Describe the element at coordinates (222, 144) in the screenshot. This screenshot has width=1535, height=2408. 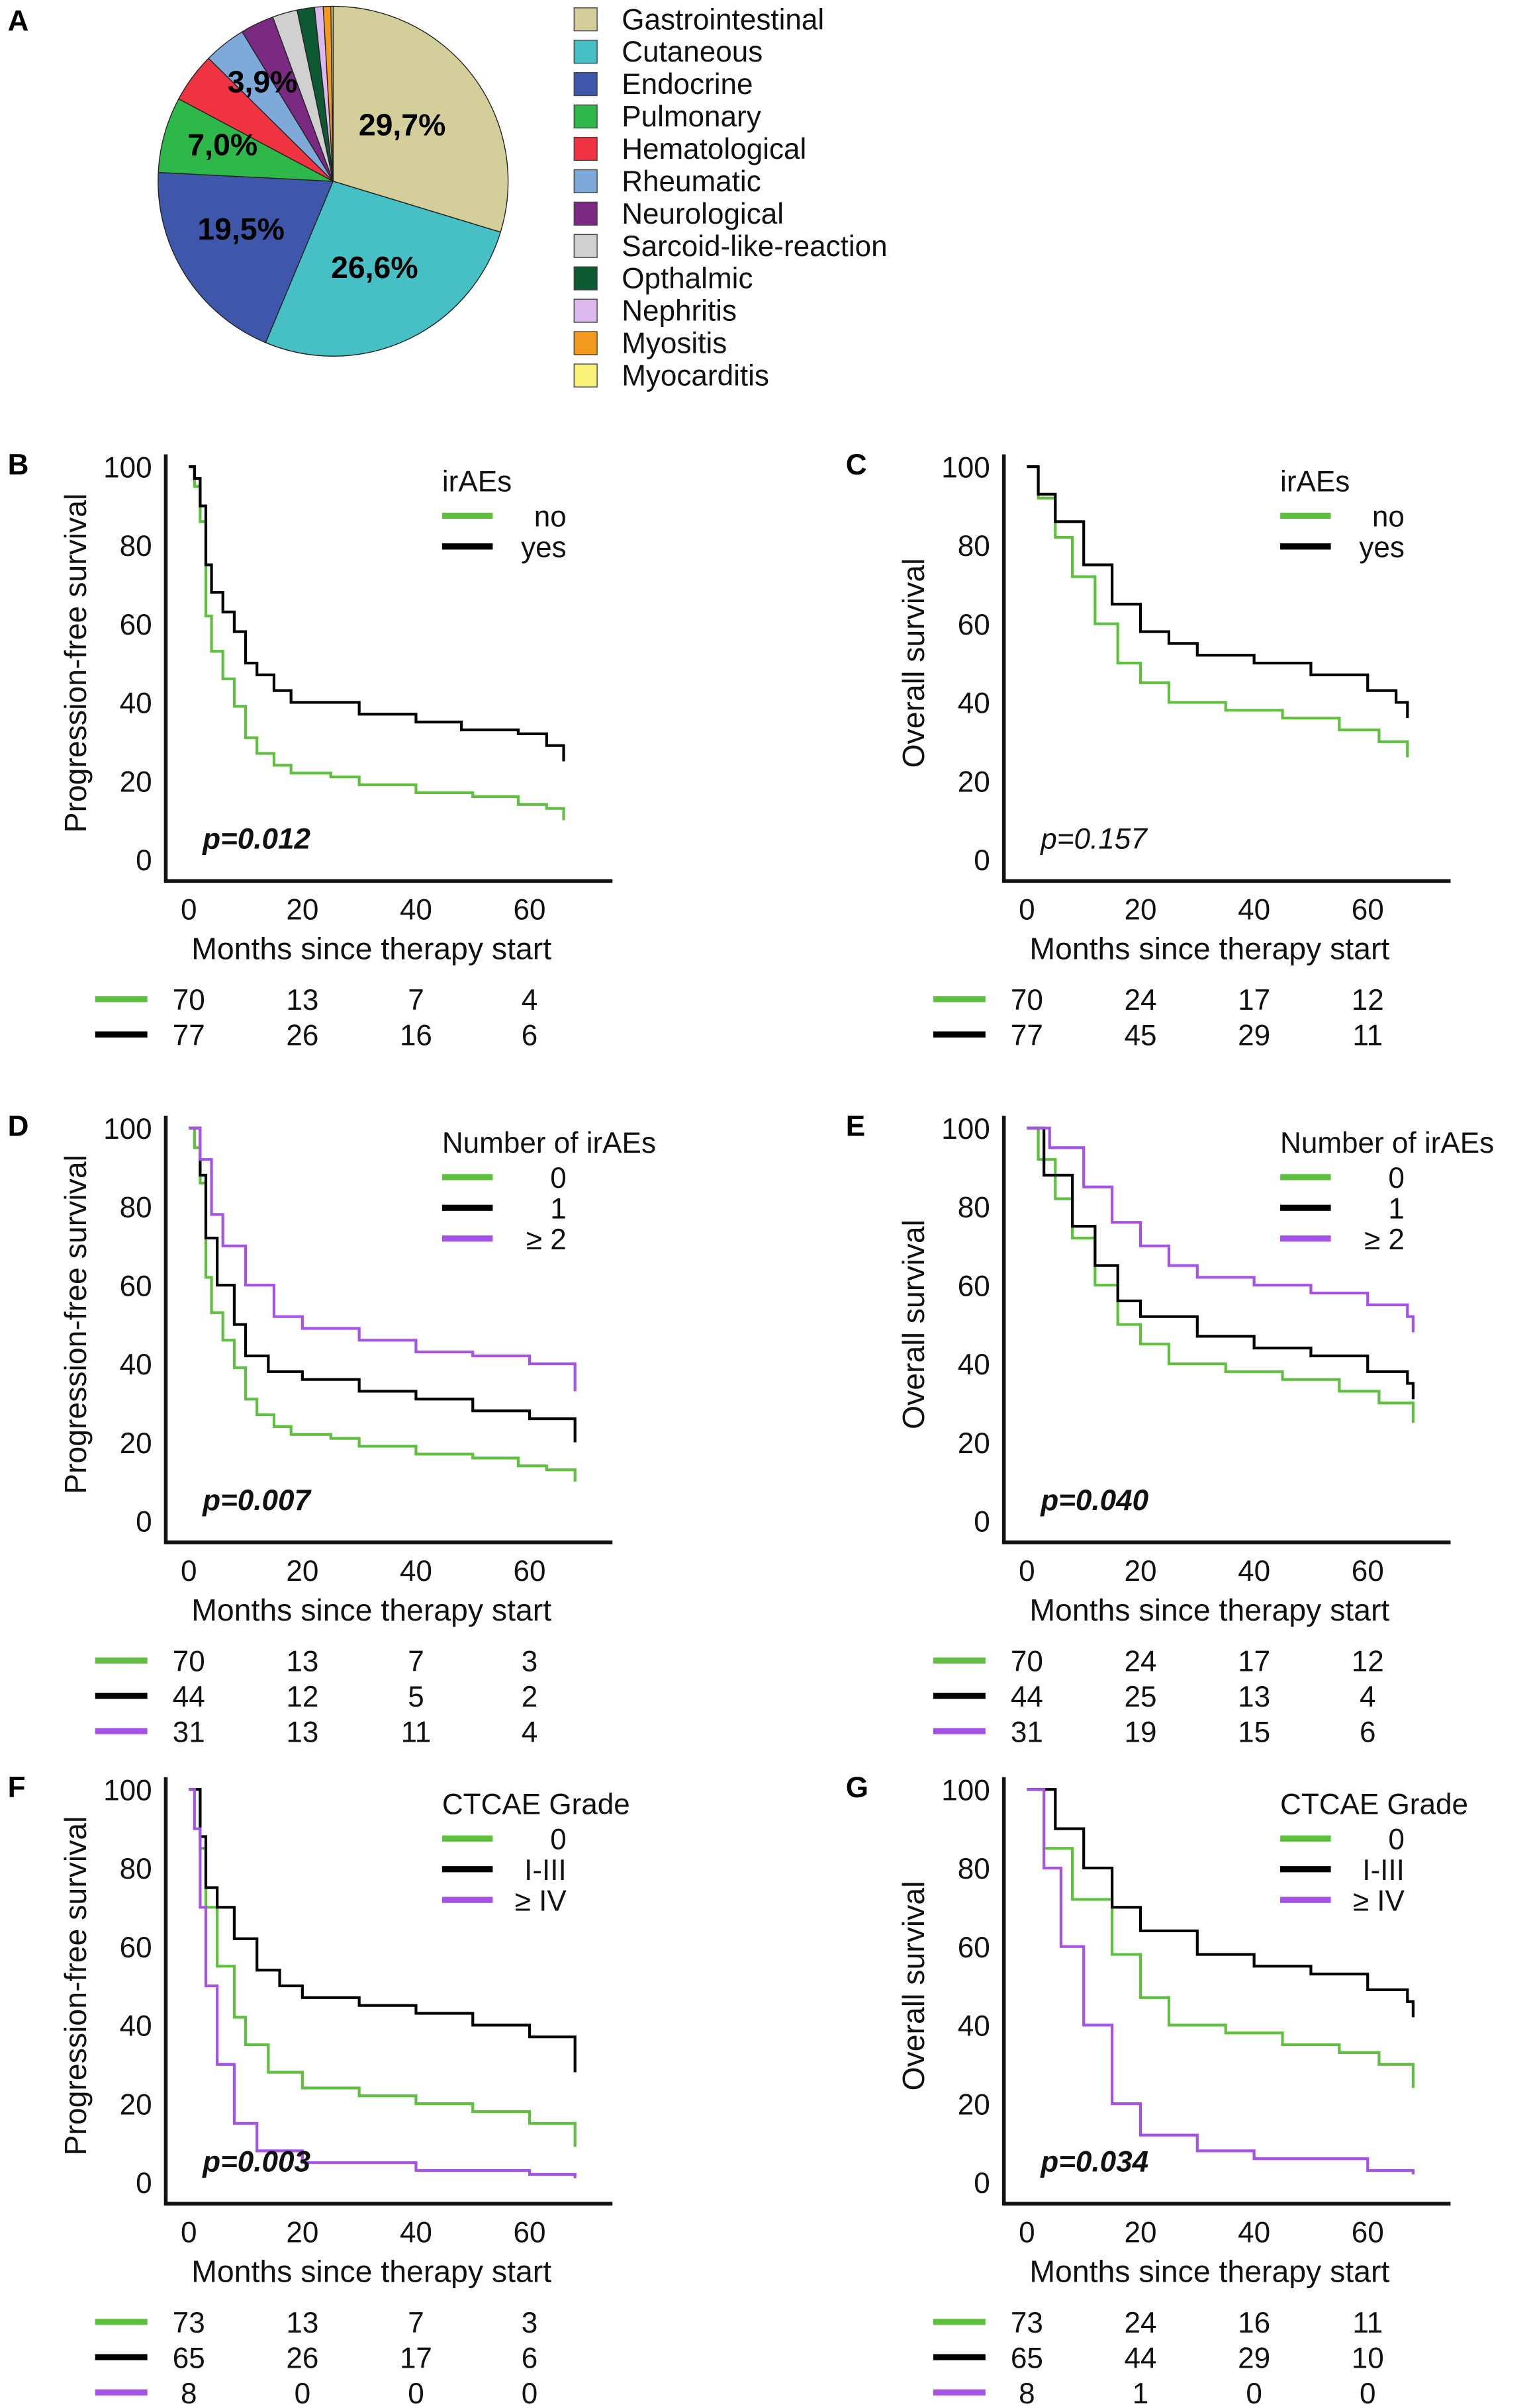
I see `slice-label: 7,0%` at that location.